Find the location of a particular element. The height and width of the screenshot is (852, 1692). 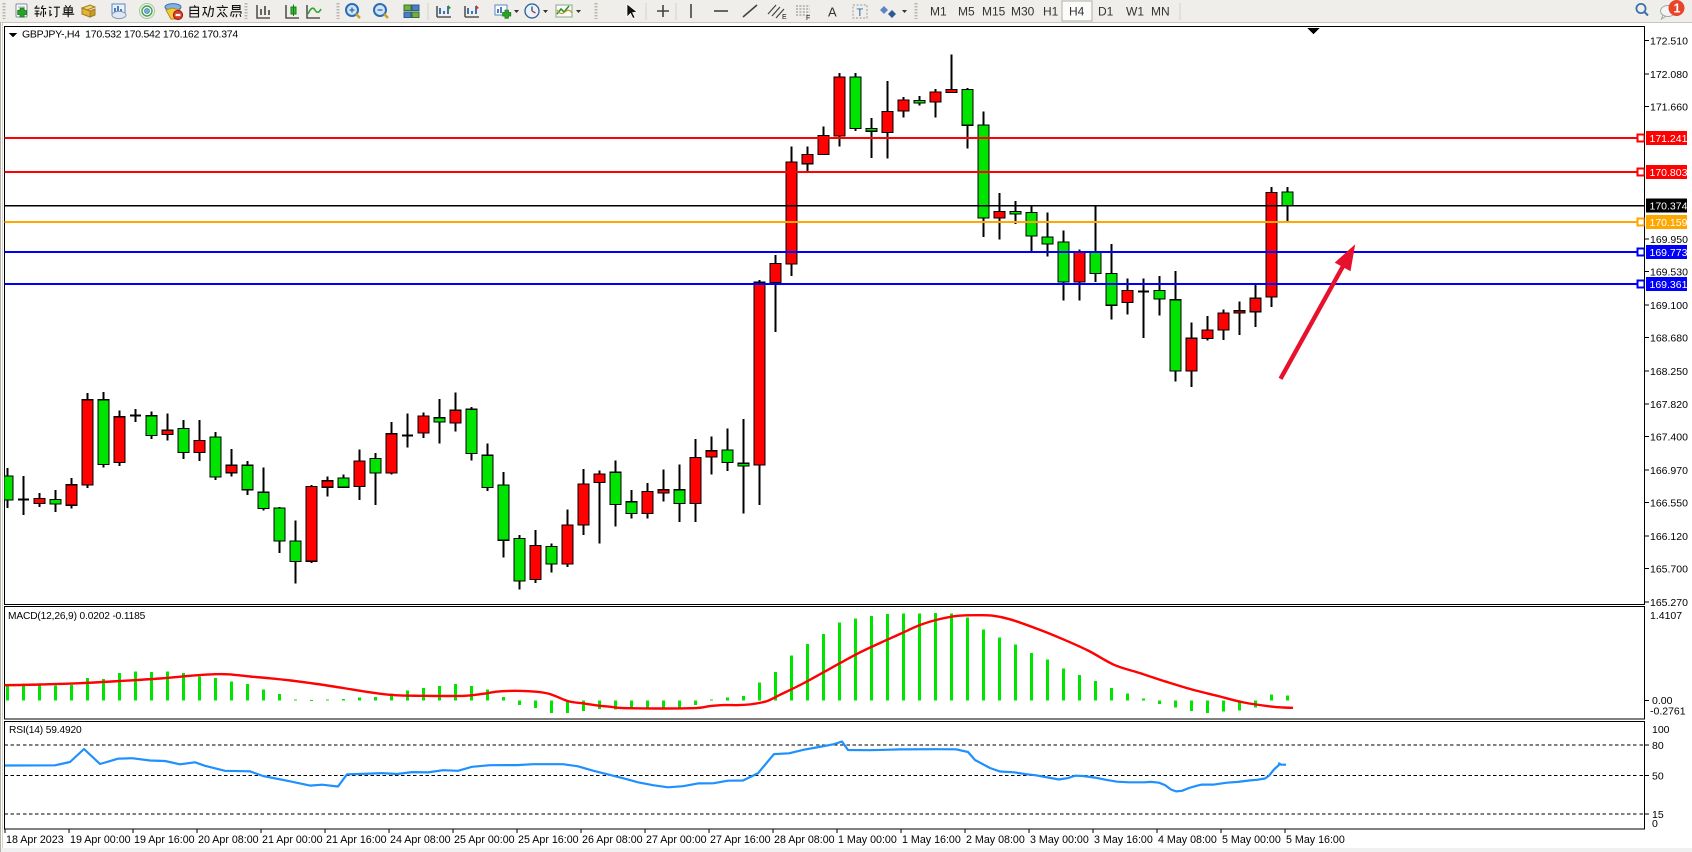

svg-text: 167.400 is located at coordinates (1669, 438).